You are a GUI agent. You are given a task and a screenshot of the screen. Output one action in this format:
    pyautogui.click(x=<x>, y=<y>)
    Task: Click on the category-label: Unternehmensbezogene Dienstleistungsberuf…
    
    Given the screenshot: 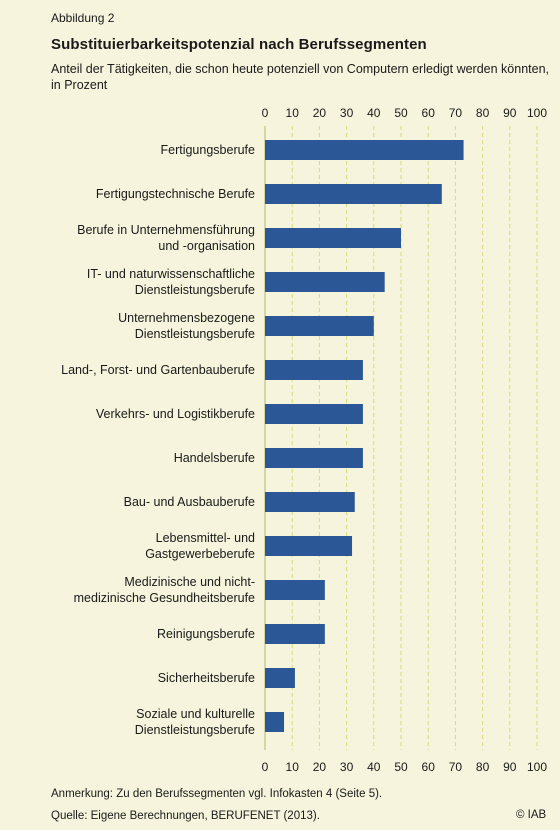 What is the action you would take?
    pyautogui.click(x=186, y=326)
    